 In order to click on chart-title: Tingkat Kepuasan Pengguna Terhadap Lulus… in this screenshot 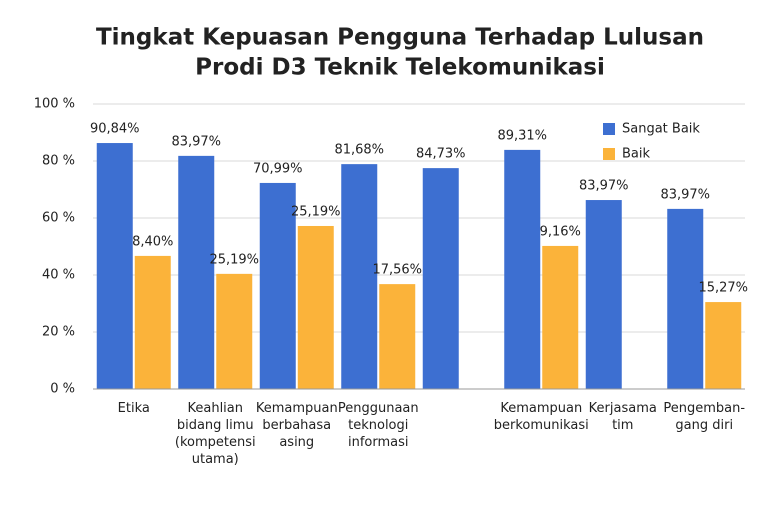, I will do `click(400, 38)`.